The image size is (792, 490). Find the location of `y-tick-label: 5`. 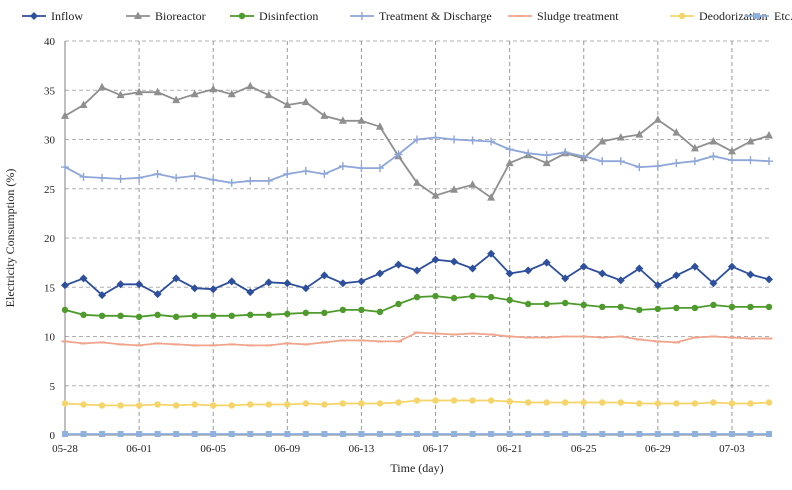

y-tick-label: 5 is located at coordinates (53, 387).